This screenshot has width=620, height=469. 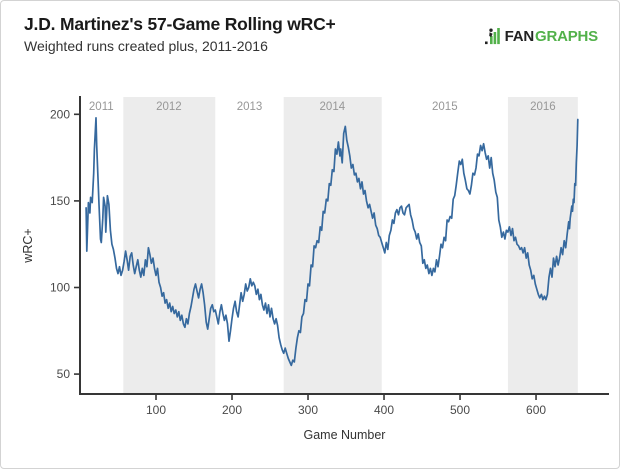 What do you see at coordinates (566, 36) in the screenshot?
I see `logo-text-graphs: GRAPHS` at bounding box center [566, 36].